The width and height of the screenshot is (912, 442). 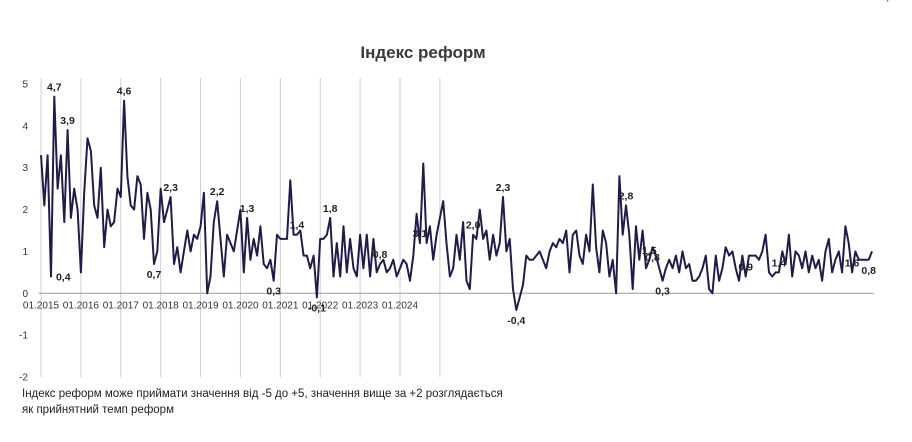 I want to click on data-label: 2,8, so click(x=626, y=196).